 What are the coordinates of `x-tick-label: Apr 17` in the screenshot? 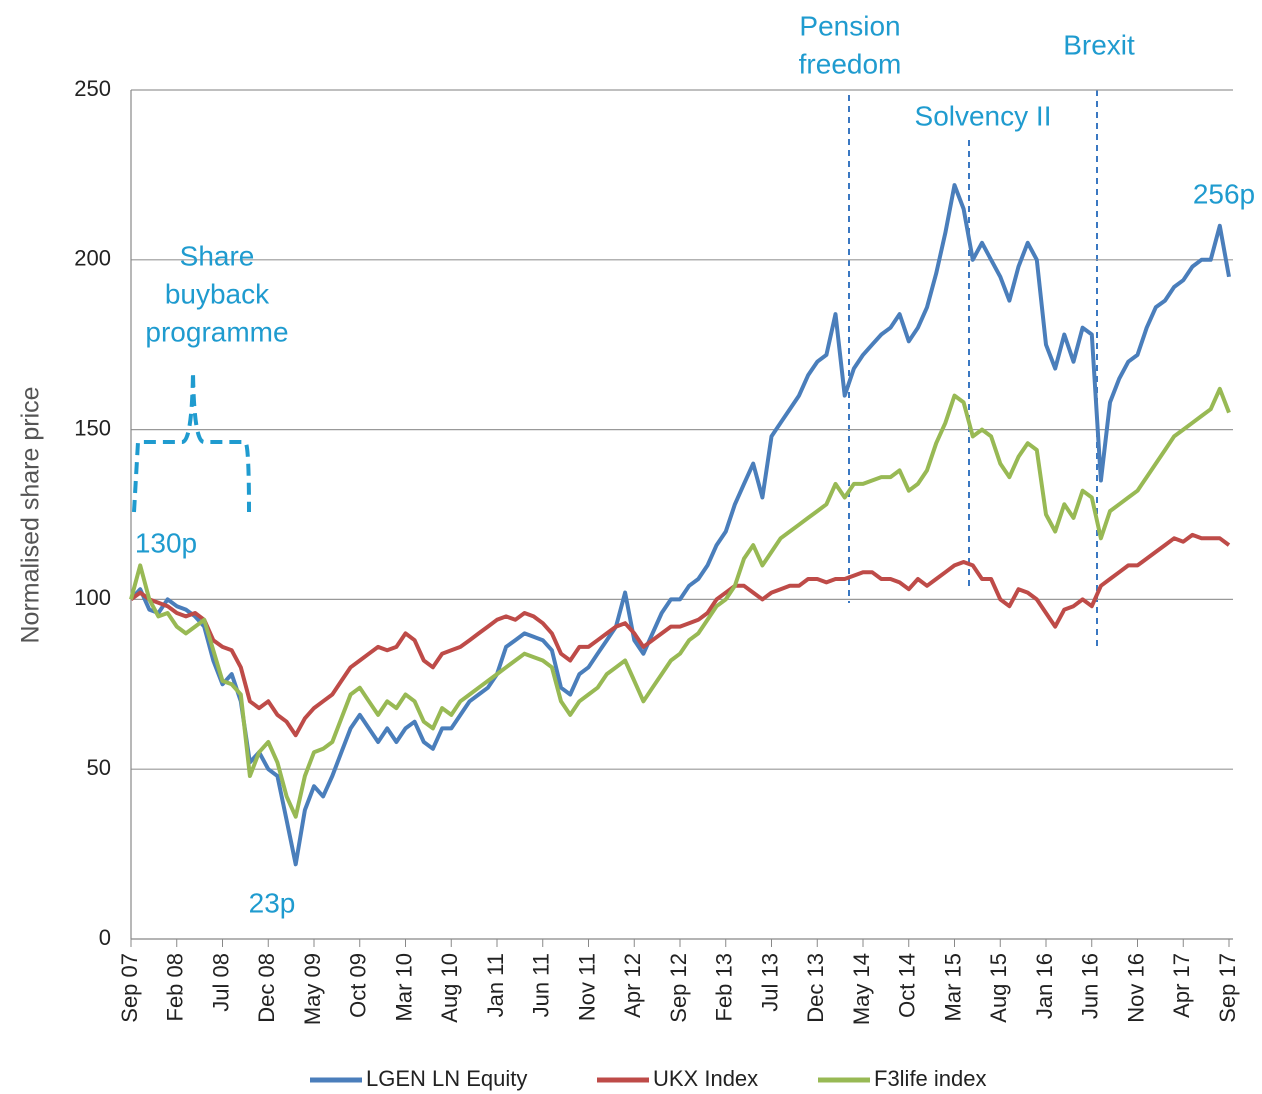 It's located at (1181, 985).